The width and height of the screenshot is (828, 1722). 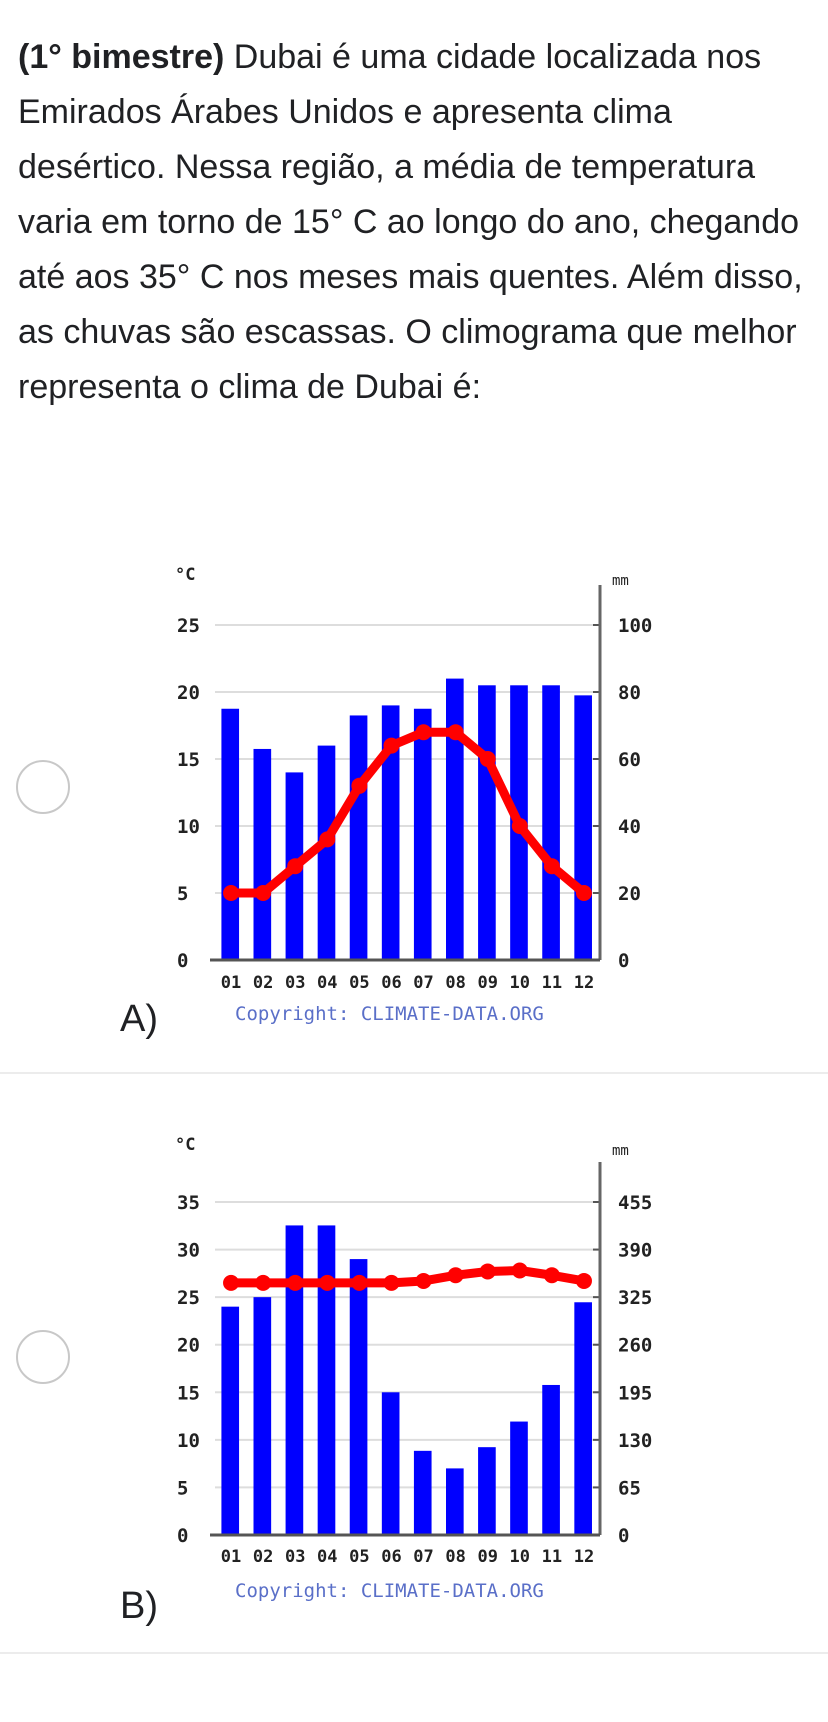 What do you see at coordinates (263, 1557) in the screenshot?
I see `month-label: 02` at bounding box center [263, 1557].